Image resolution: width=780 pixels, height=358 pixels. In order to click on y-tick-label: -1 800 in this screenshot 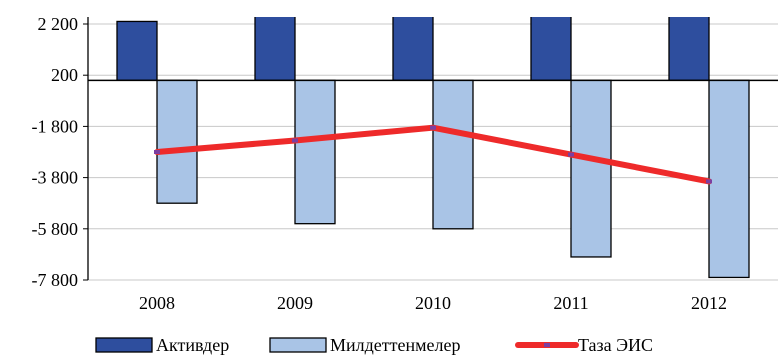, I will do `click(55, 126)`.